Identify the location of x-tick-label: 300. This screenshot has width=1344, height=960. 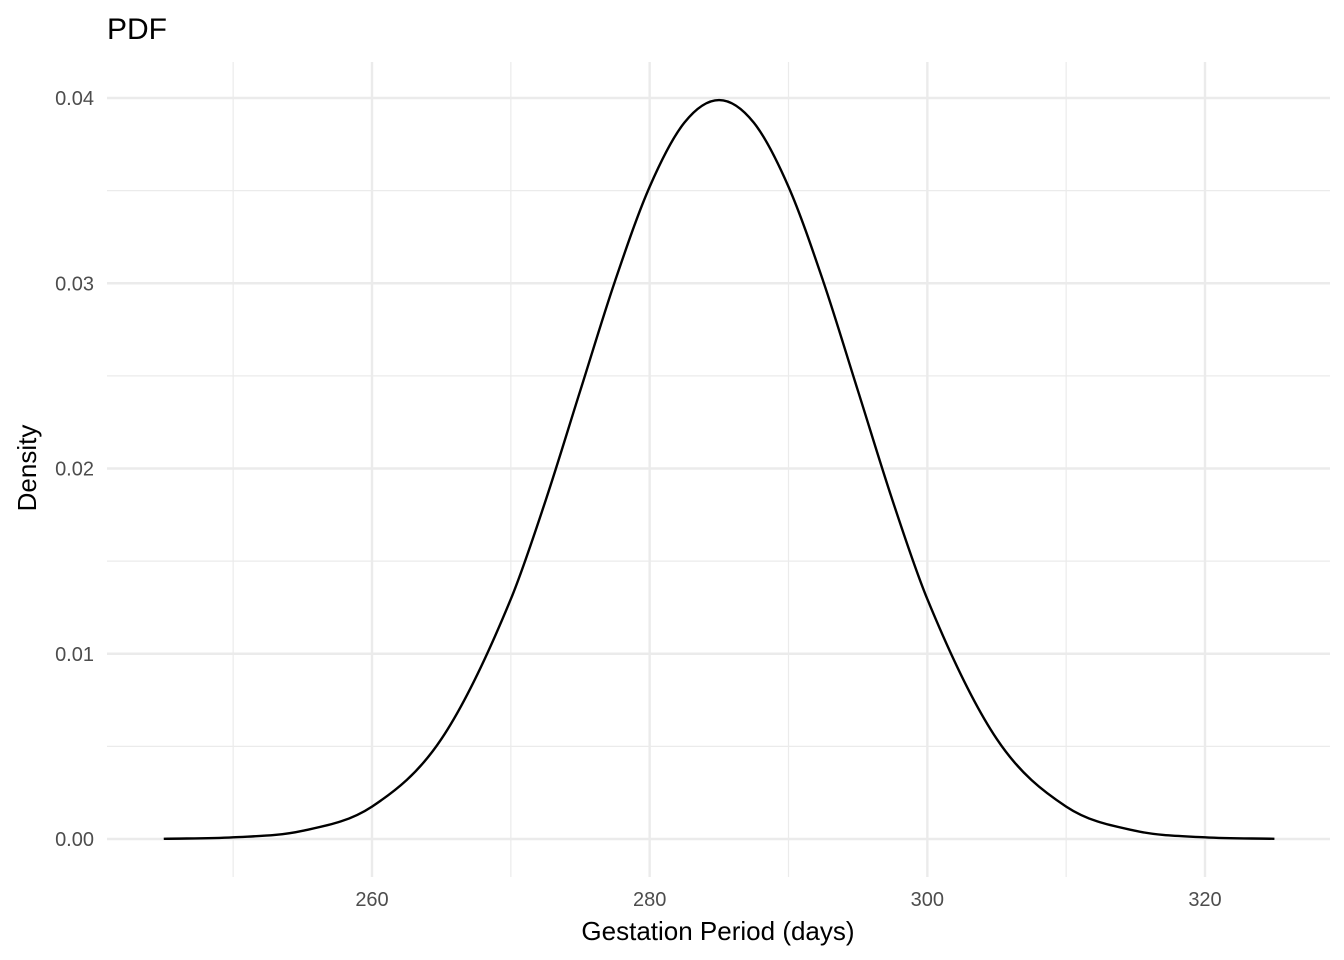
(927, 900).